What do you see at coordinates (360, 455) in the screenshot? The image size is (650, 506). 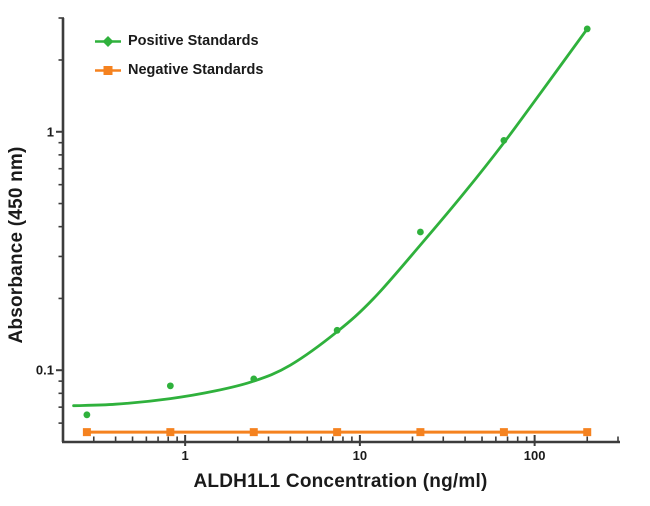 I see `x-tick-label: 10` at bounding box center [360, 455].